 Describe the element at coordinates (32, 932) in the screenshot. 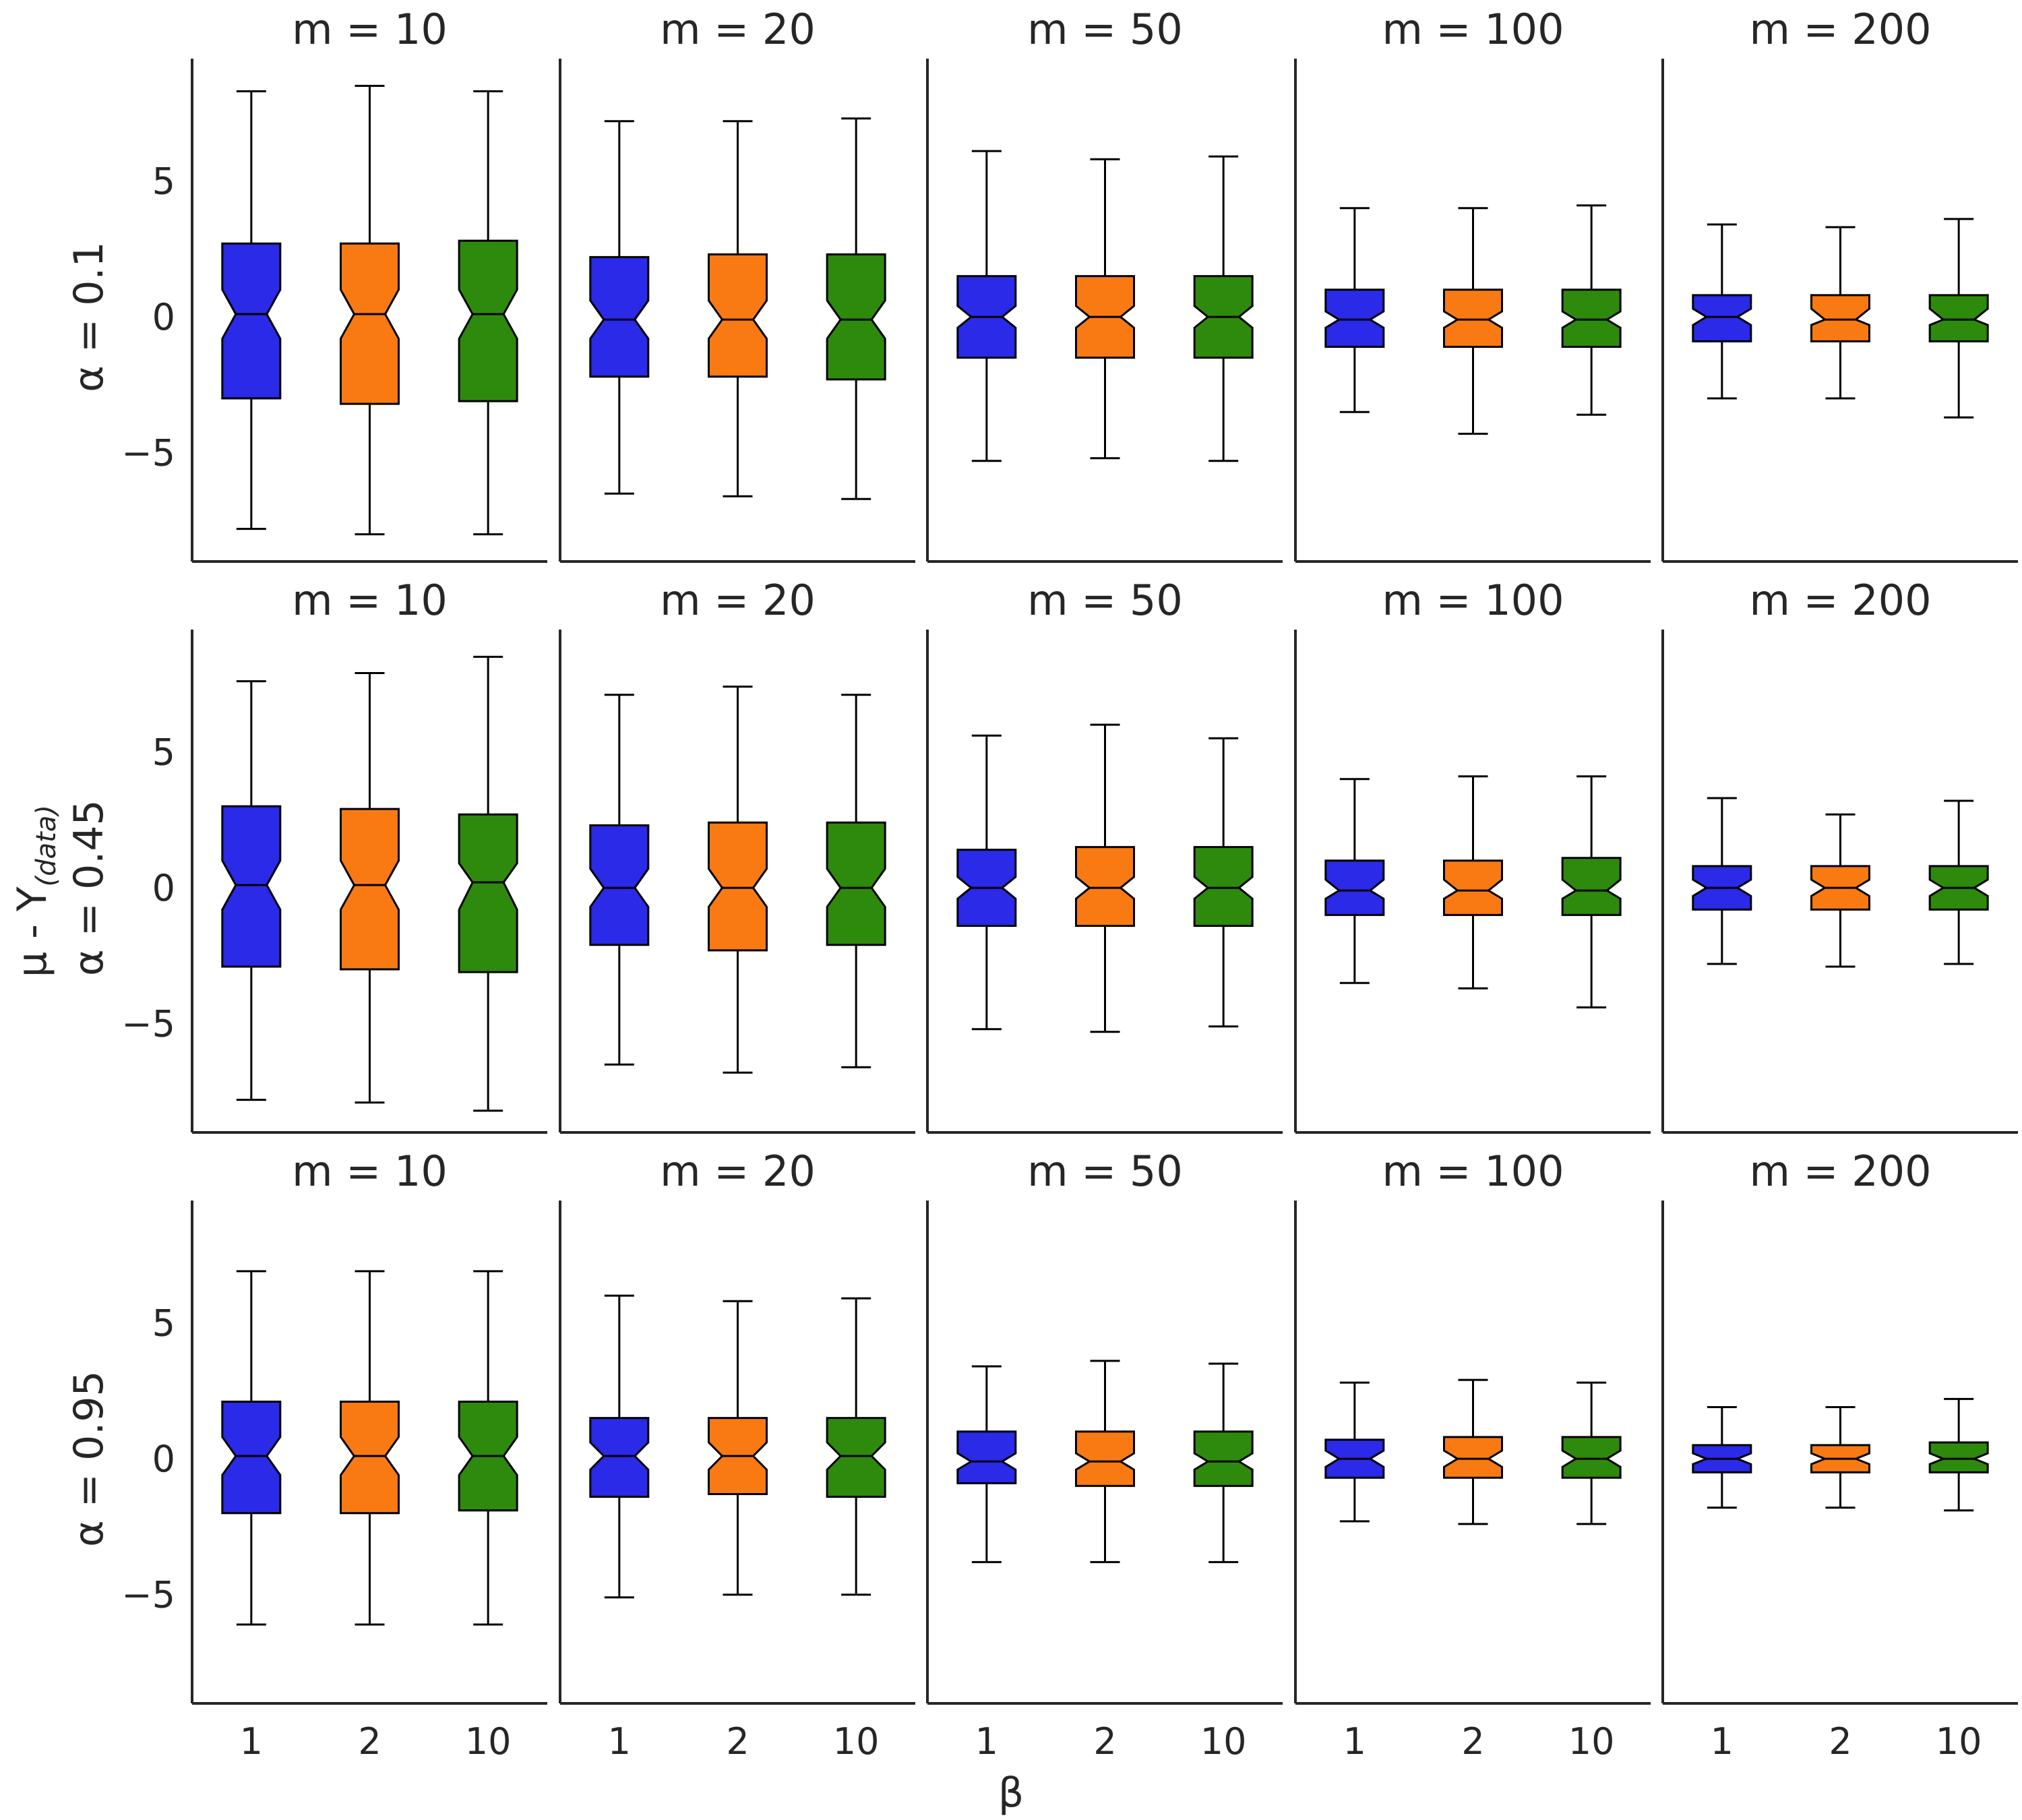

I see `shared-y-axis-label-main: μ - Y` at that location.